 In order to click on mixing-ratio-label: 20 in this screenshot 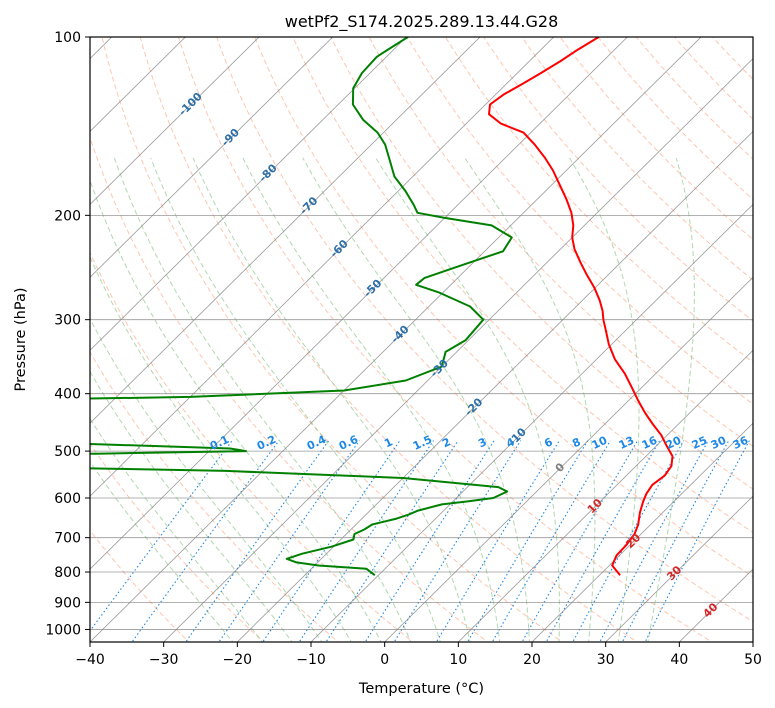, I will do `click(674, 443)`.